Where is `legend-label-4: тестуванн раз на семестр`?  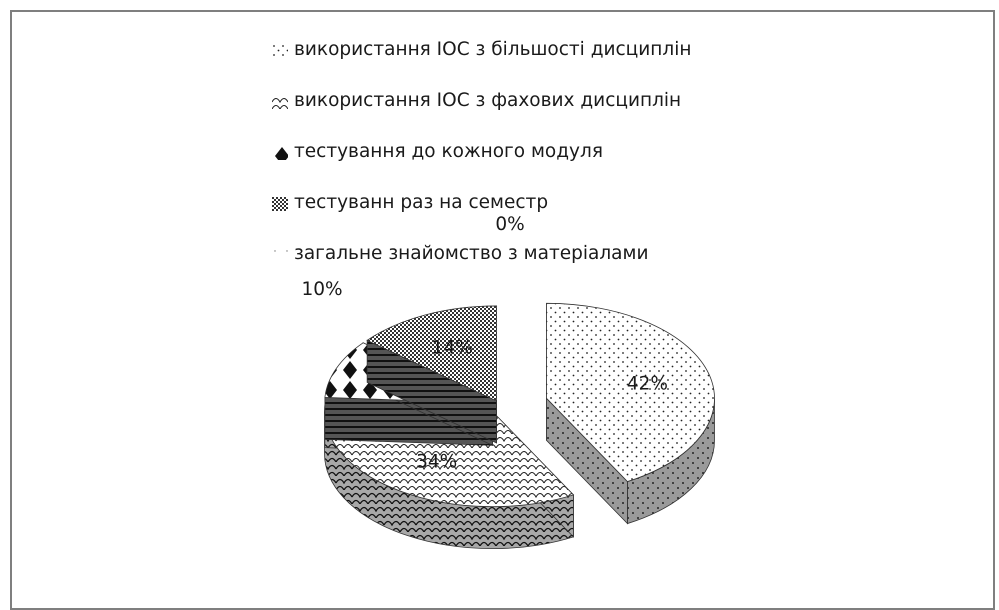 legend-label-4: тестуванн раз на семестр is located at coordinates (421, 202).